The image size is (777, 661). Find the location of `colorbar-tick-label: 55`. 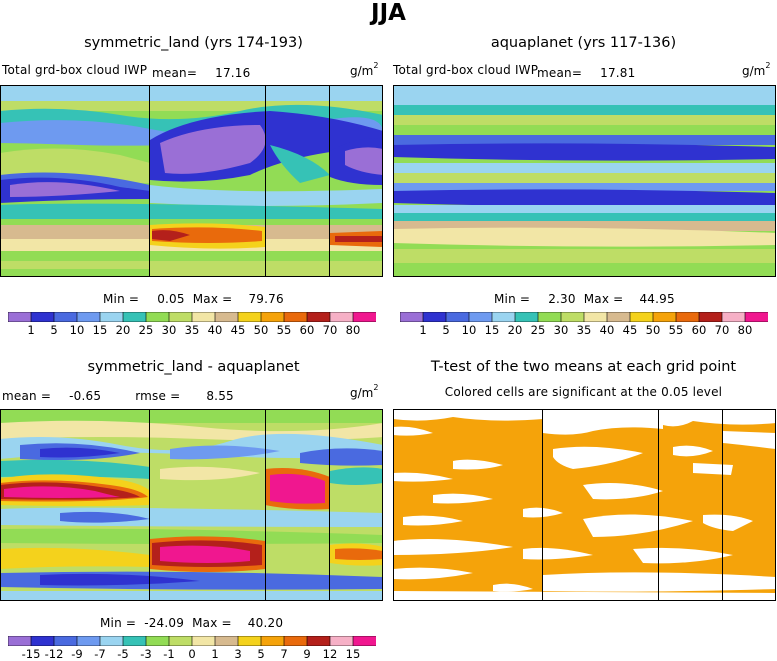

colorbar-tick-label: 55 is located at coordinates (284, 330).